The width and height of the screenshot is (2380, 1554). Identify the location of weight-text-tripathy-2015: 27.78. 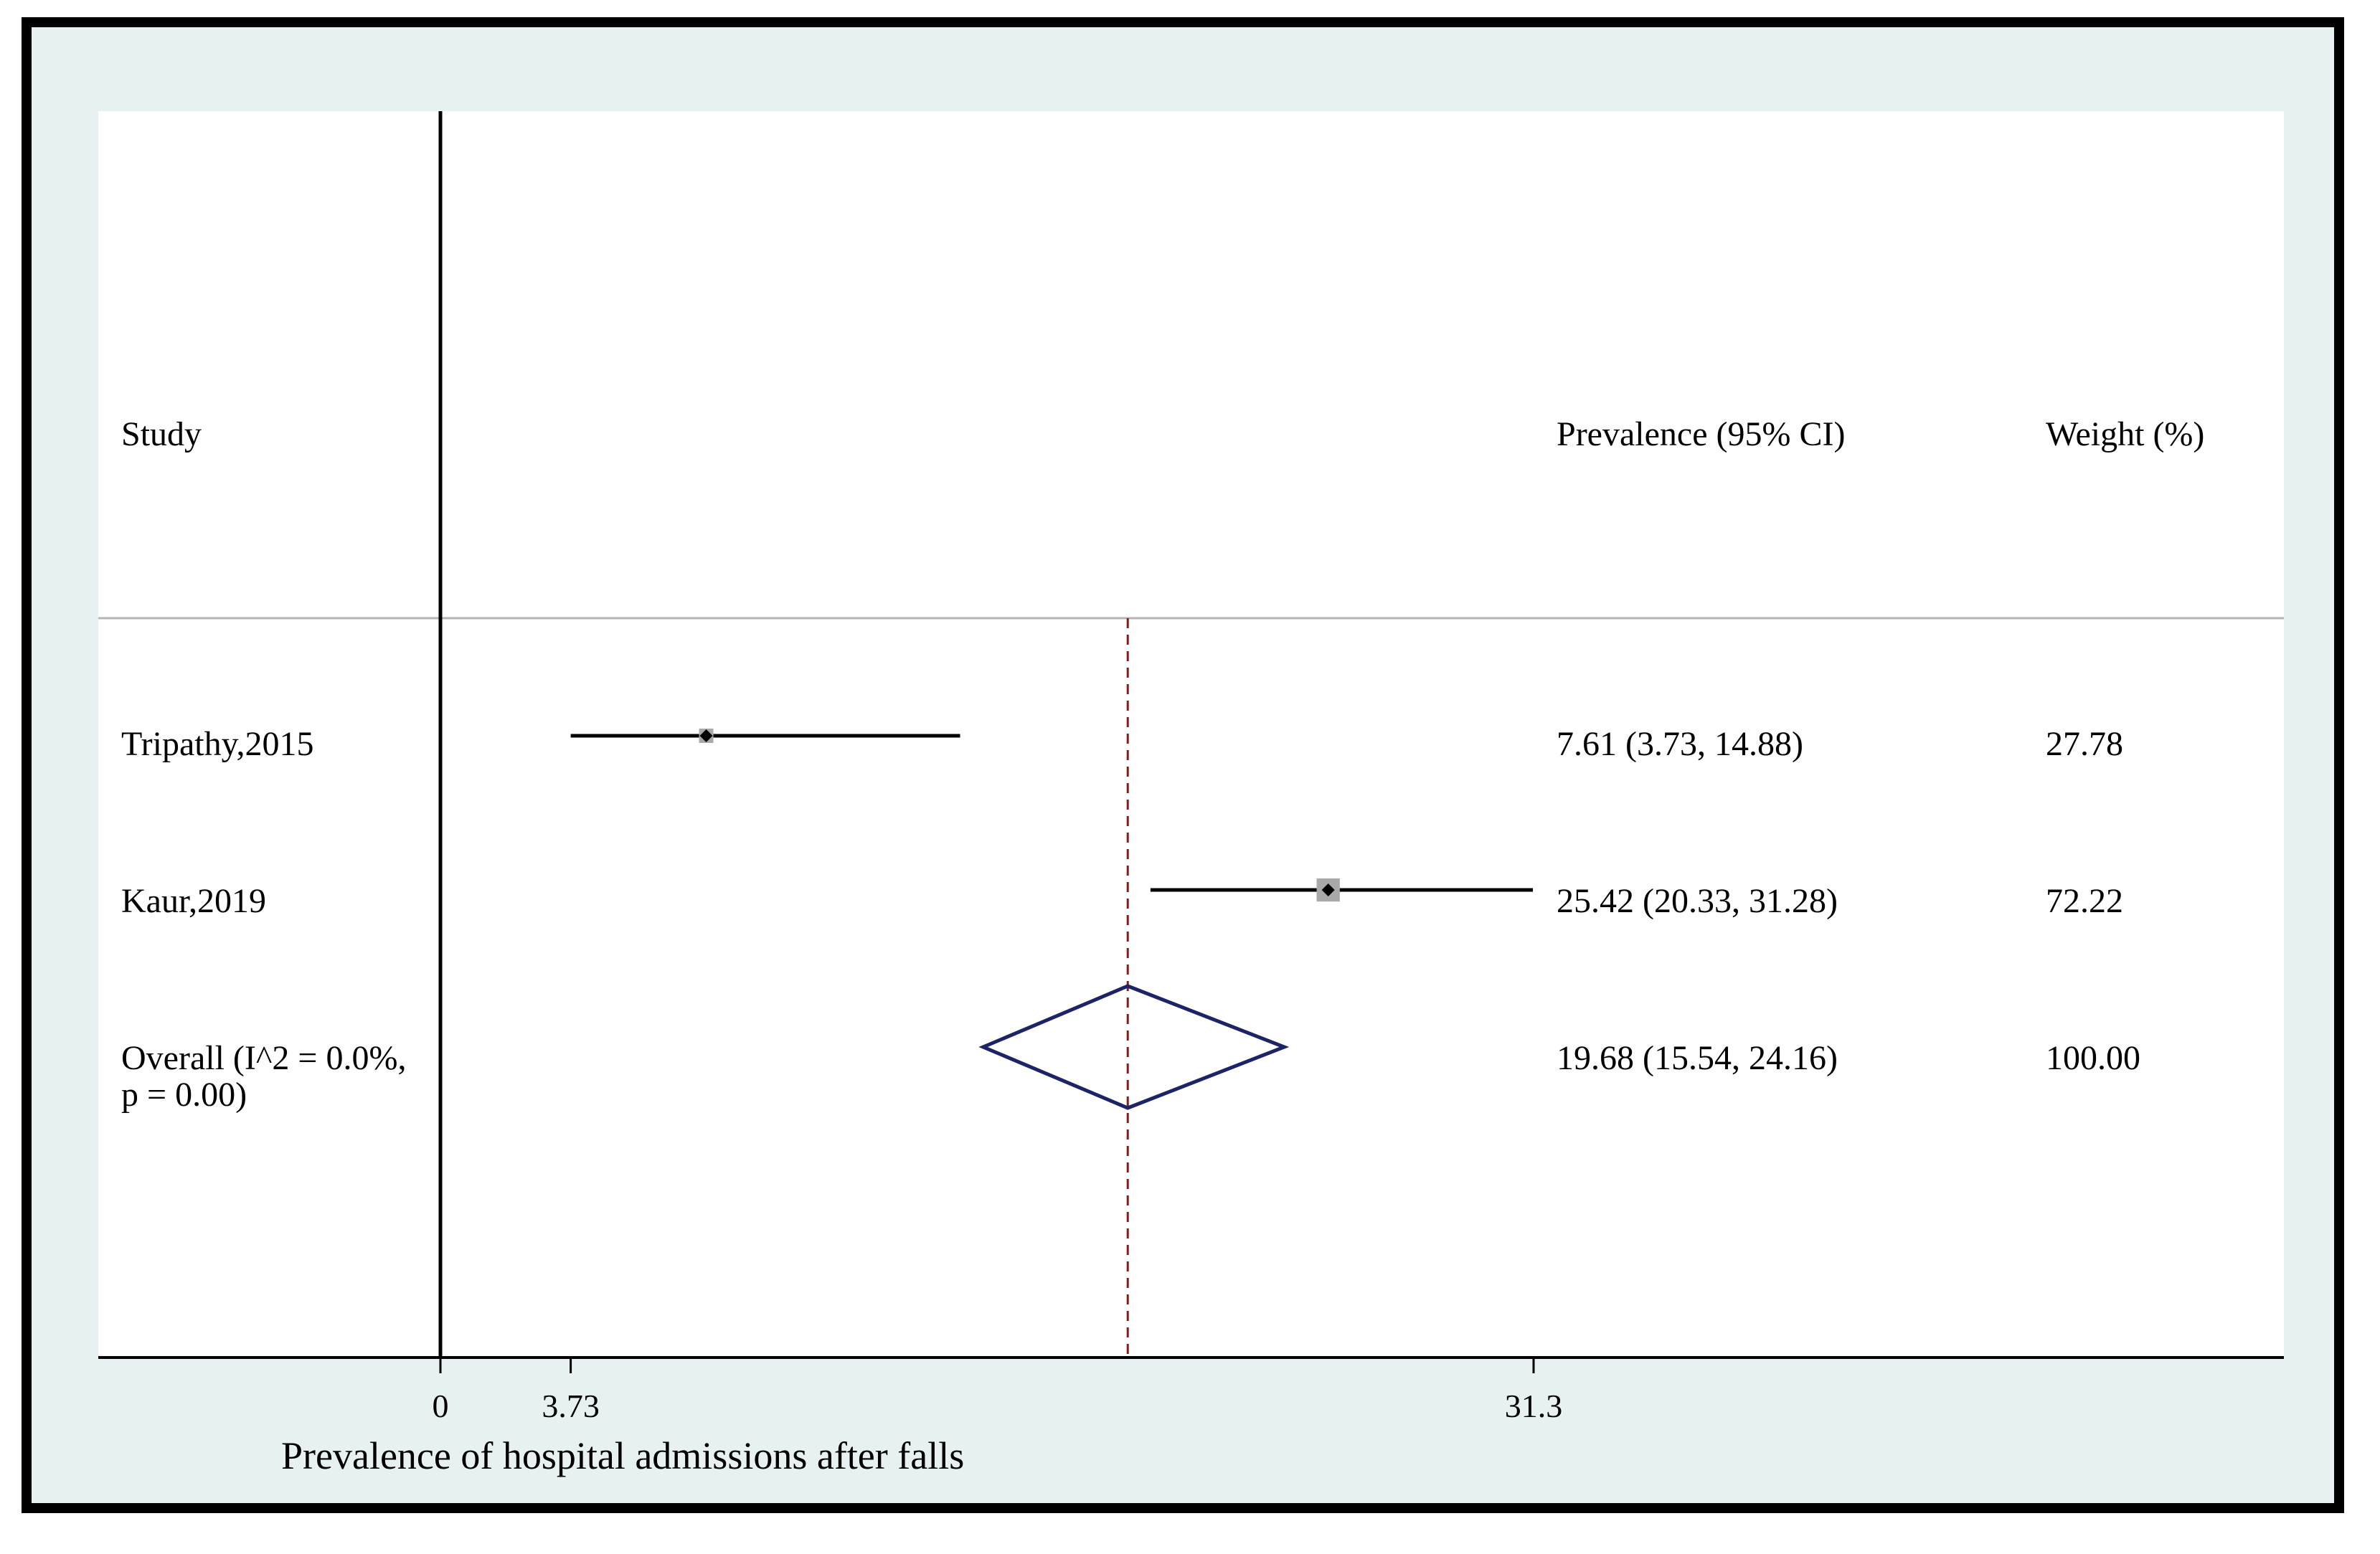
(2084, 744).